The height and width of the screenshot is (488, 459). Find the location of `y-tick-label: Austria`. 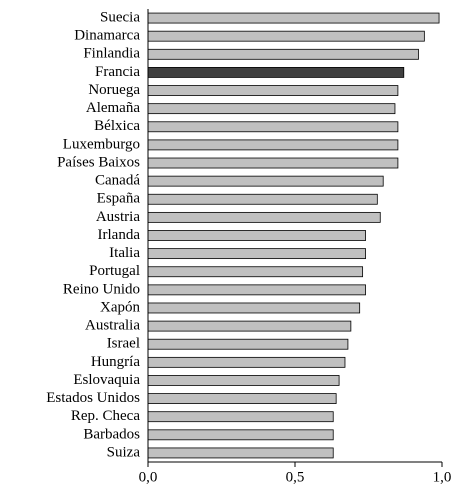

y-tick-label: Austria is located at coordinates (118, 217).